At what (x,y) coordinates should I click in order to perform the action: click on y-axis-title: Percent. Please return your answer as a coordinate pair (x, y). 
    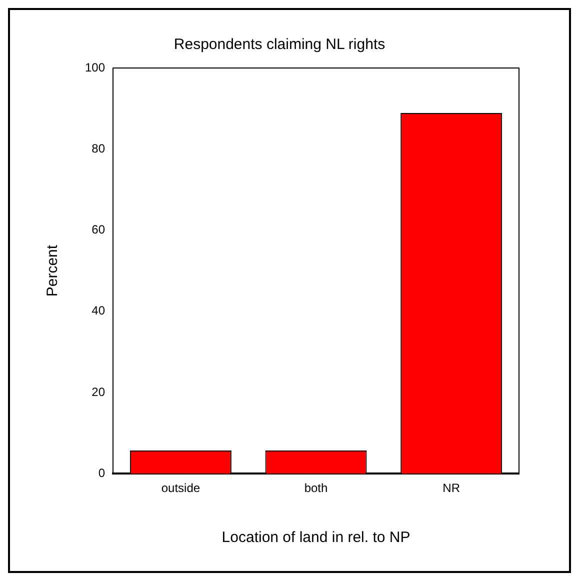
    Looking at the image, I should click on (53, 270).